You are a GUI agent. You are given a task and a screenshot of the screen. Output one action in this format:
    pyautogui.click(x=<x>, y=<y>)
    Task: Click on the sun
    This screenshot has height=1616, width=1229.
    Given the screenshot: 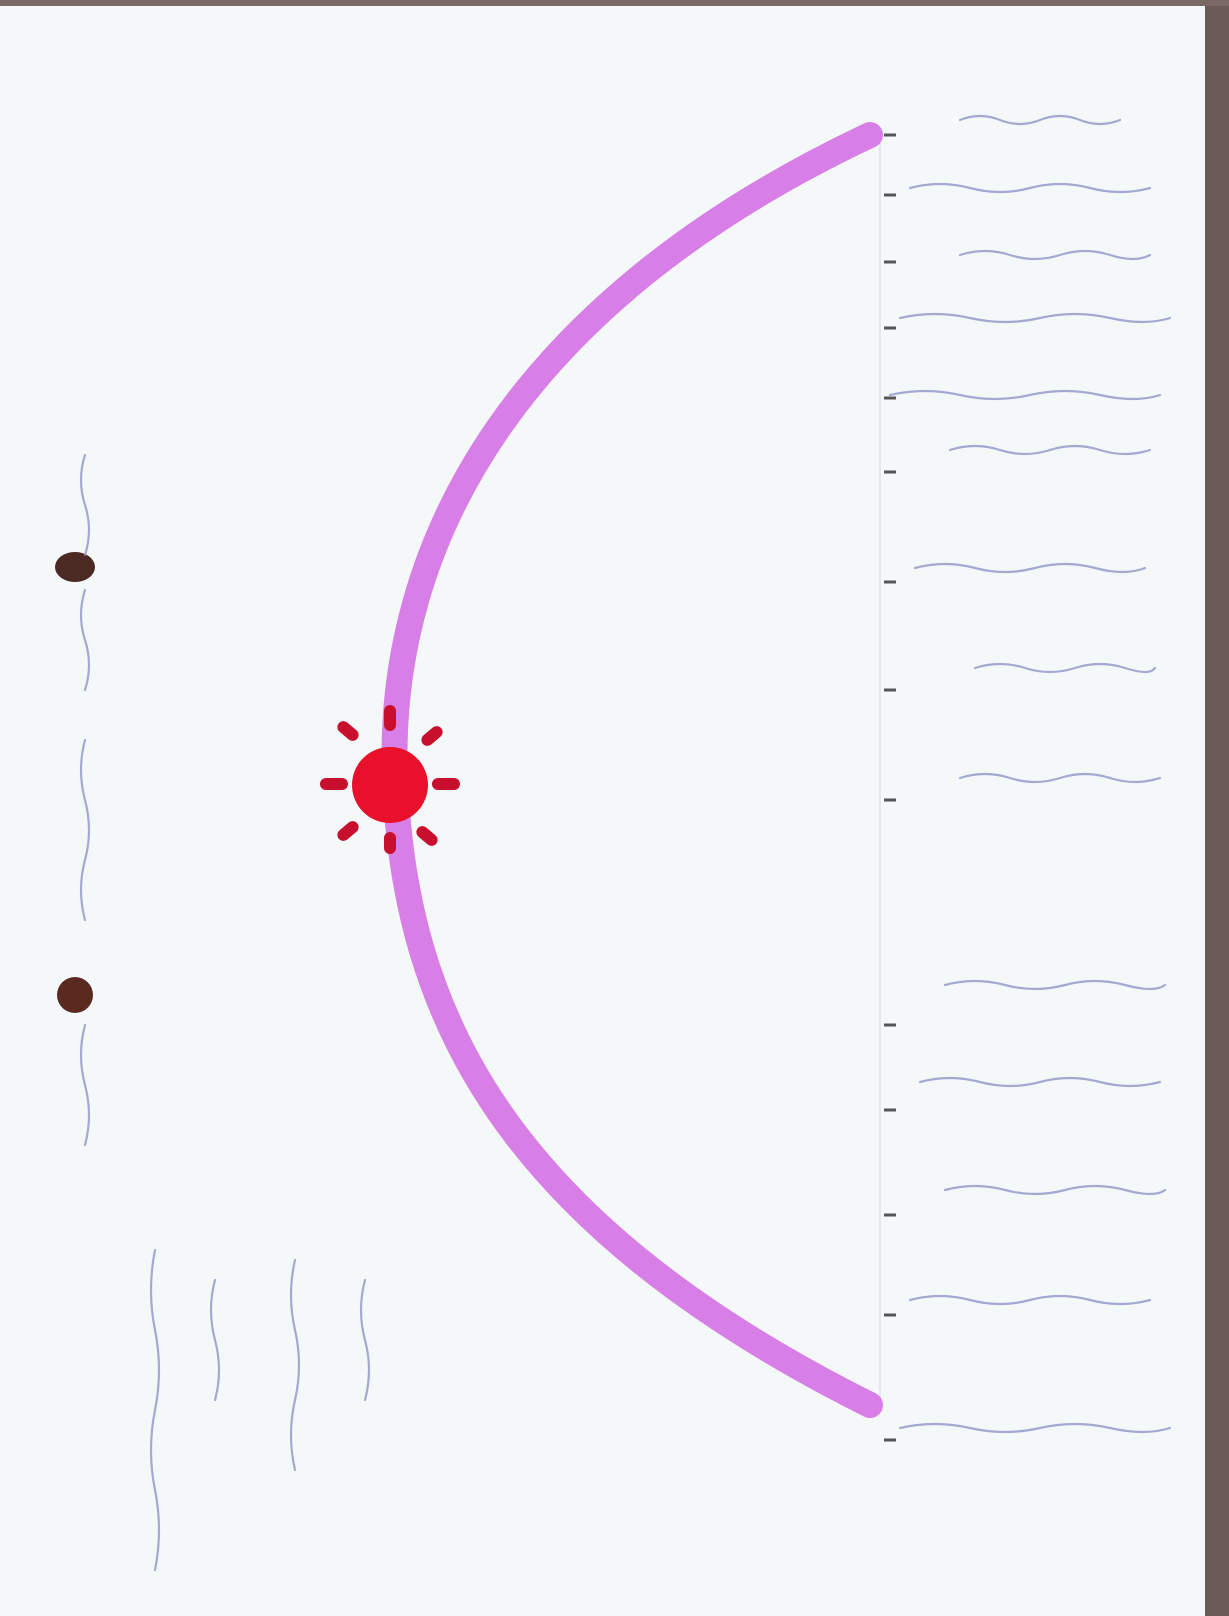 What is the action you would take?
    pyautogui.click(x=390, y=779)
    